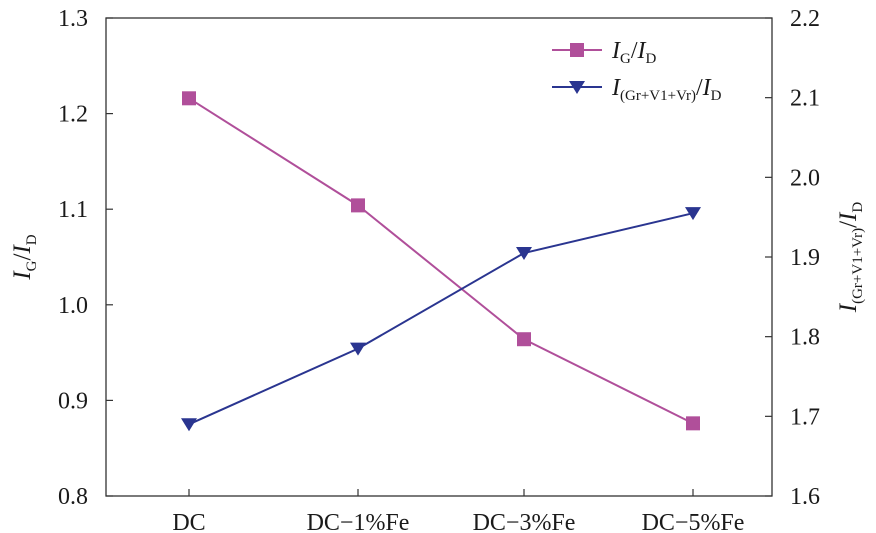  Describe the element at coordinates (805, 338) in the screenshot. I see `right-y-tick-label: 1.8` at that location.